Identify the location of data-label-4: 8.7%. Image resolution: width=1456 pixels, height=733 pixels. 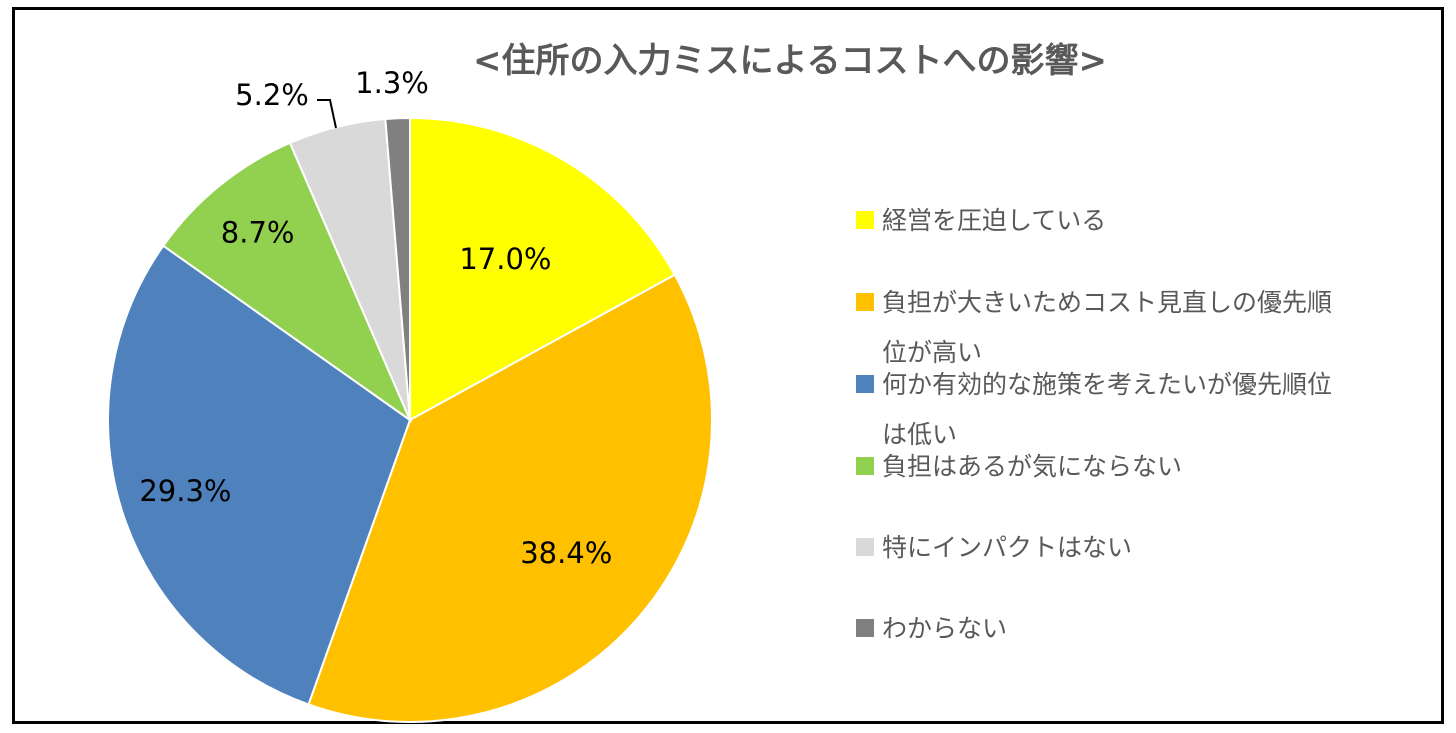
(258, 233).